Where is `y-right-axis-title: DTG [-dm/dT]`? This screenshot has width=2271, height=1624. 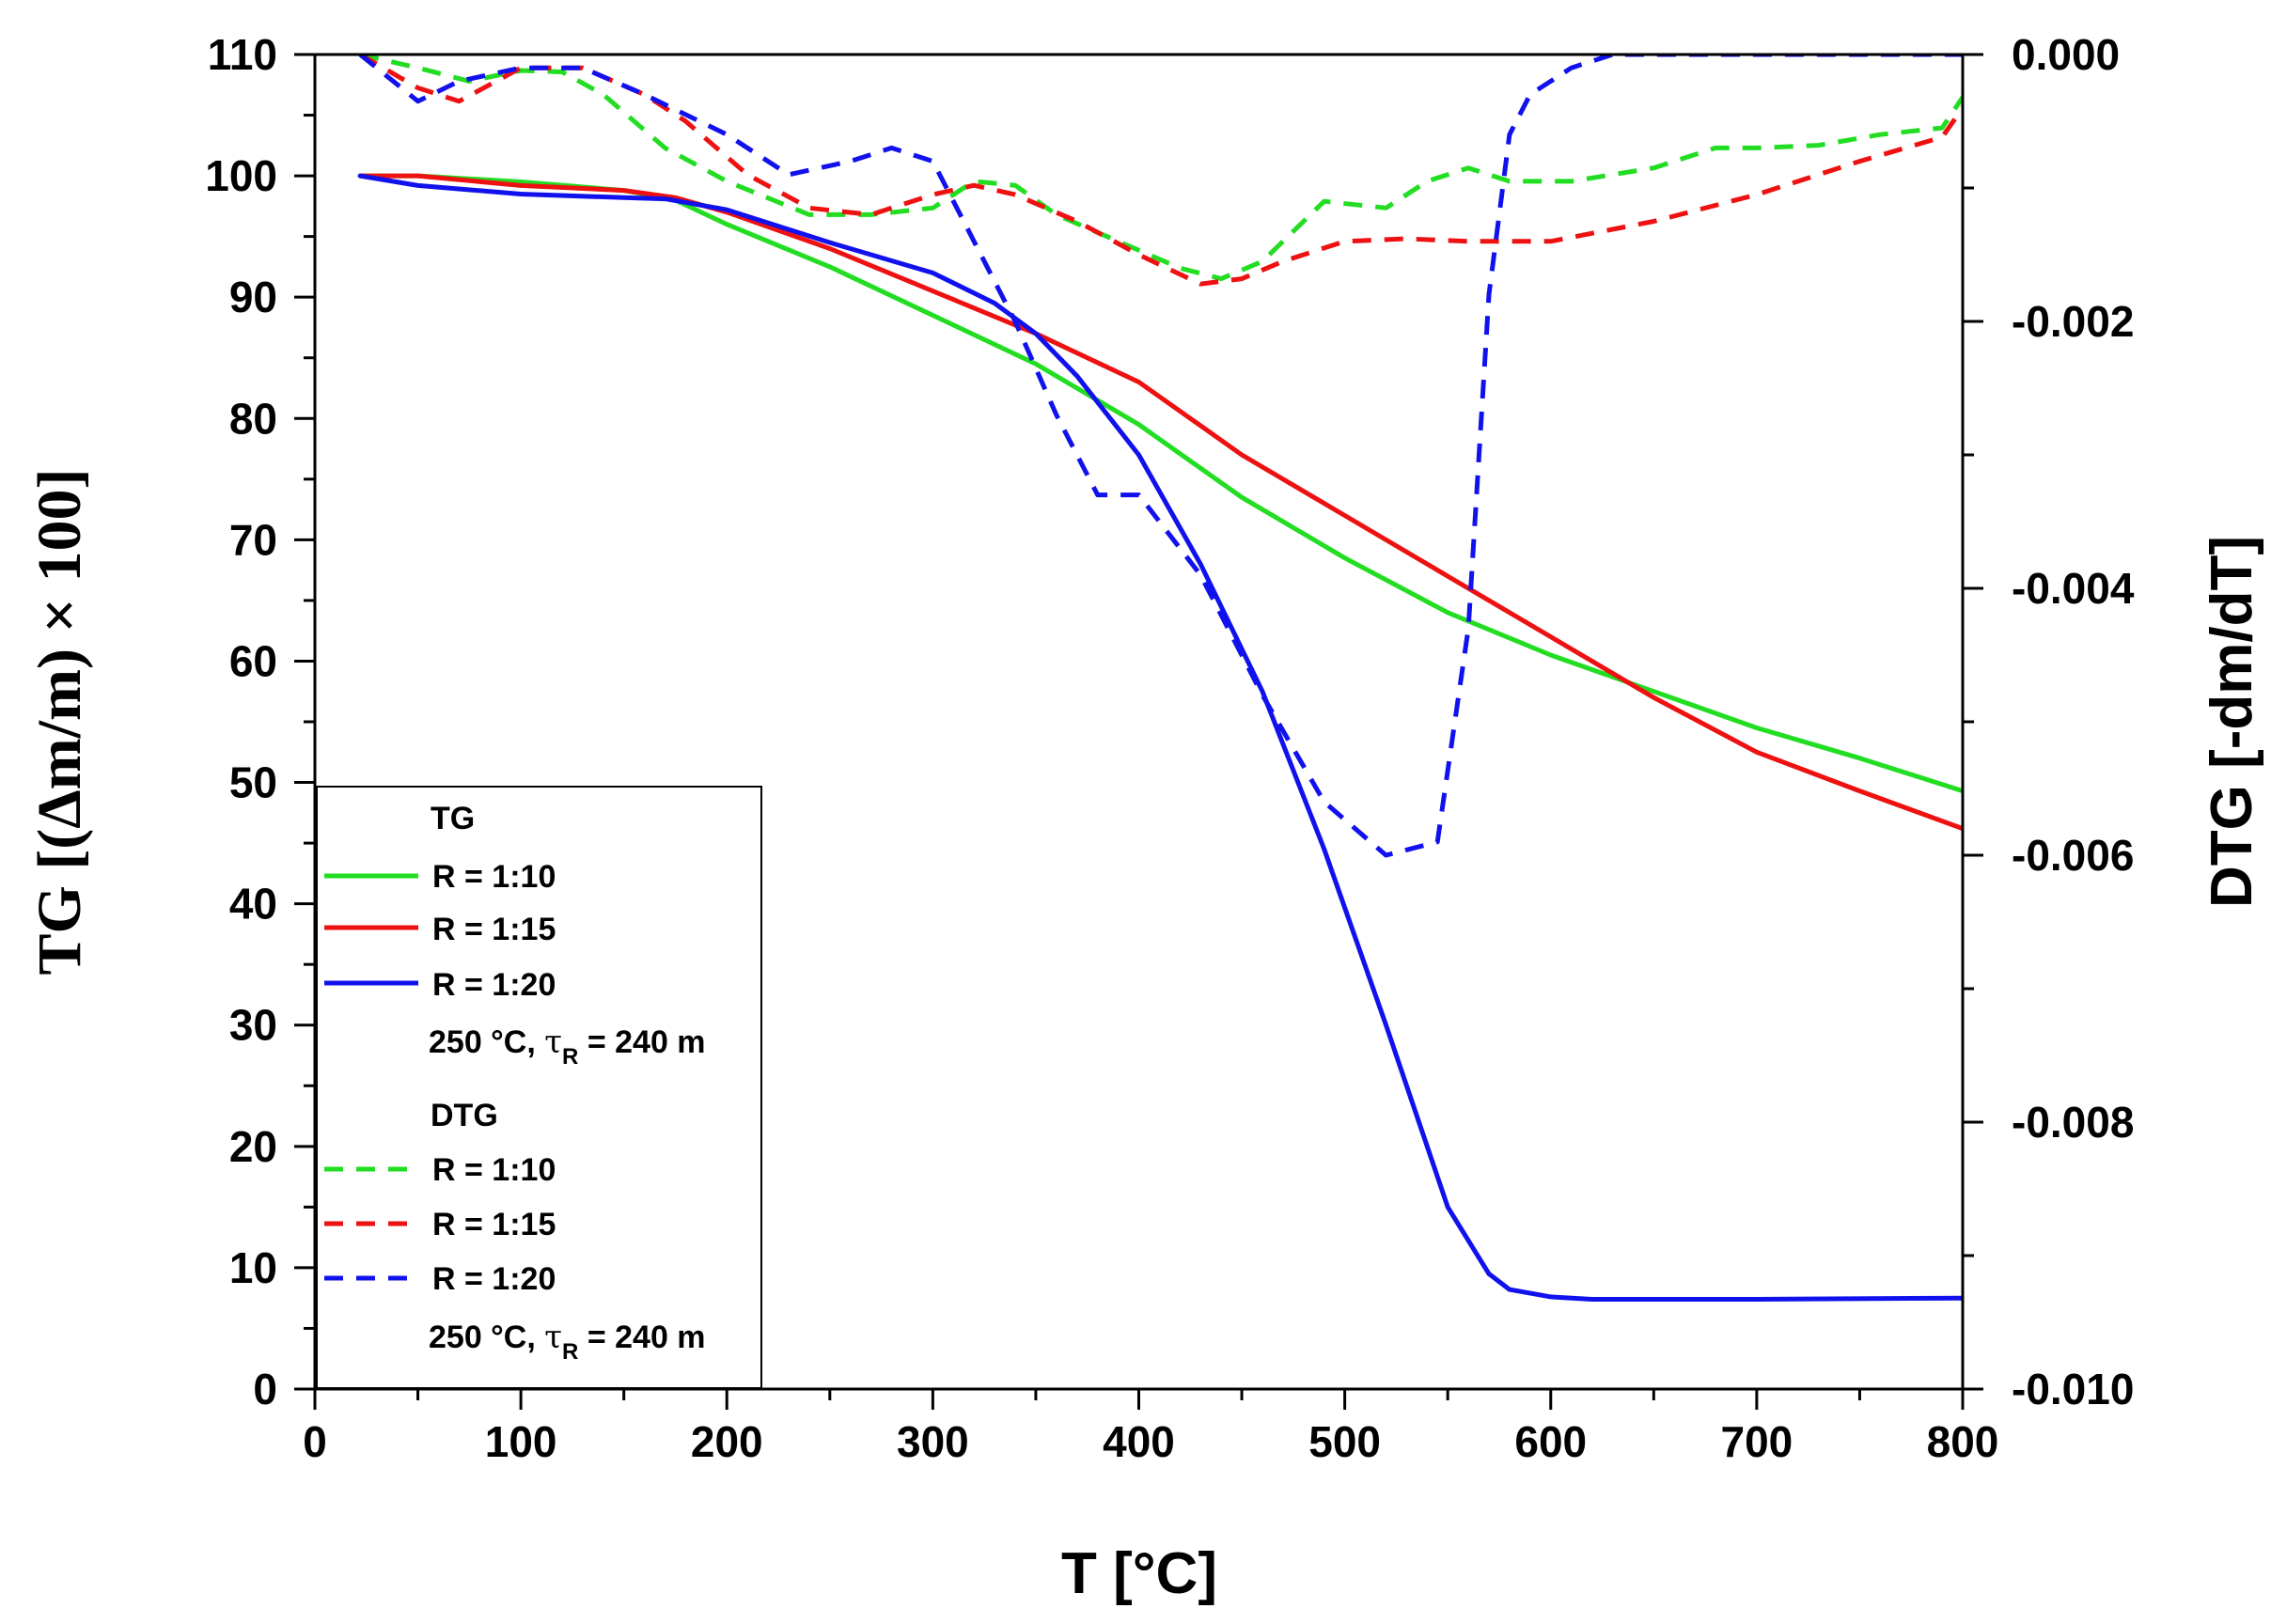
y-right-axis-title: DTG [-dm/dT] is located at coordinates (2232, 722).